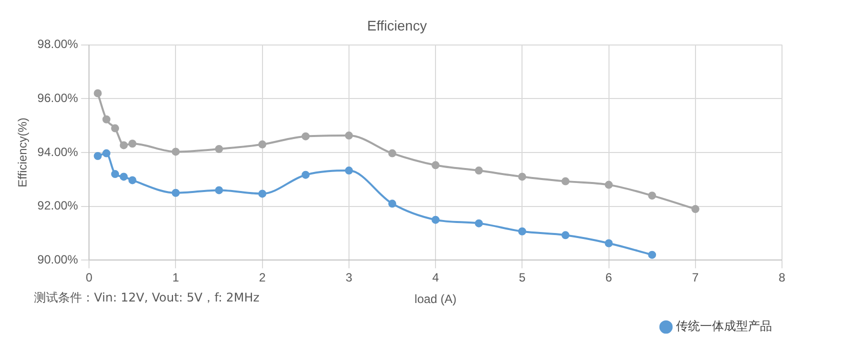 The width and height of the screenshot is (850, 349). I want to click on y-tick-label: 94.00%, so click(57, 151).